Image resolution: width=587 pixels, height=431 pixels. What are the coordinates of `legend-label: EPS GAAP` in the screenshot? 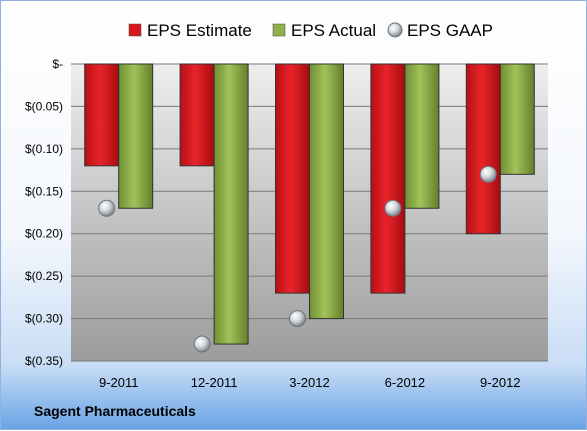 It's located at (450, 30).